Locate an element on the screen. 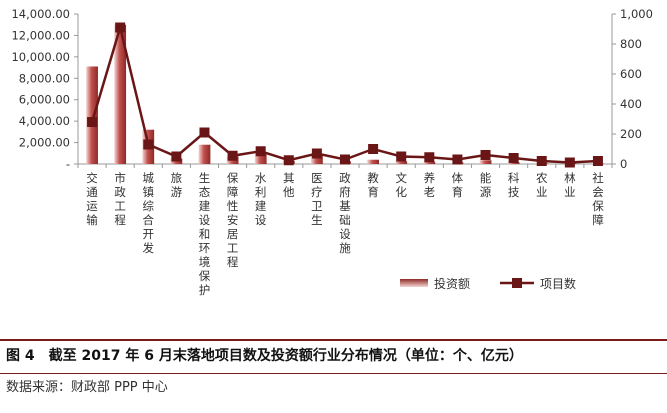  y-left-tick-label: 4,000.00 is located at coordinates (44, 121).